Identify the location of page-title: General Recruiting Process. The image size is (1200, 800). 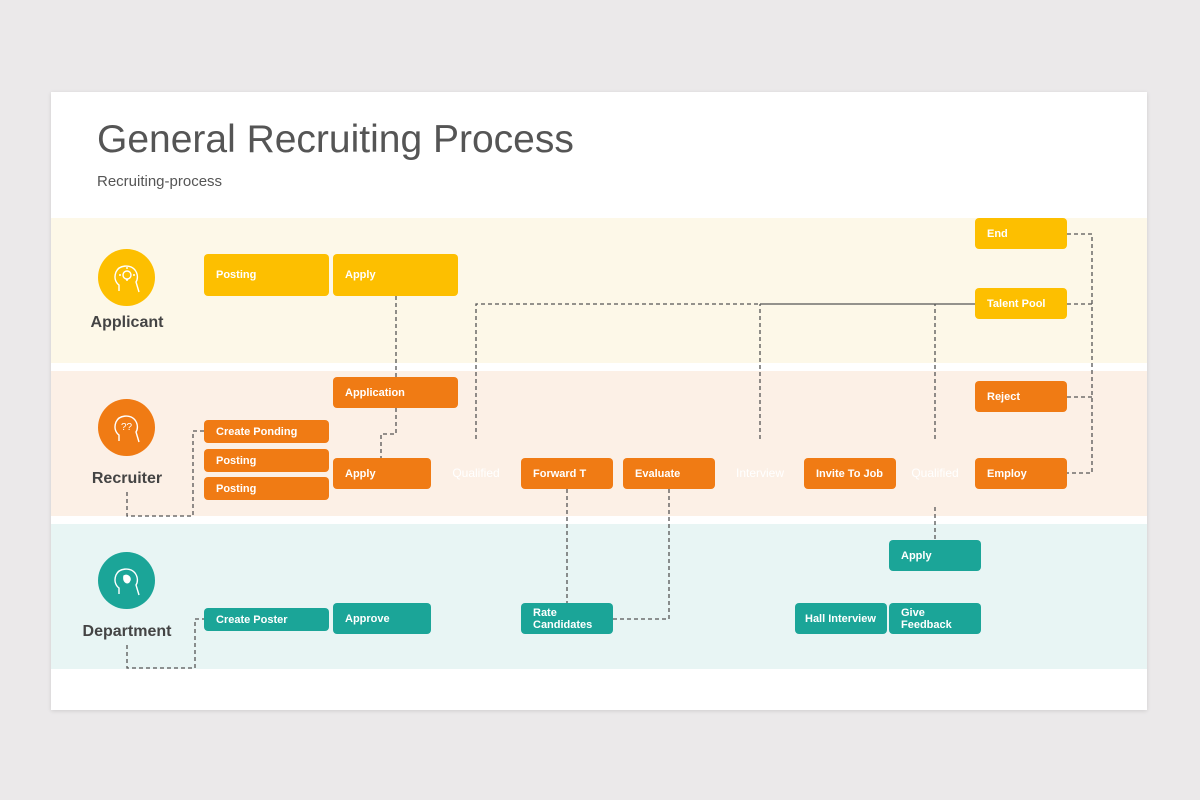
(335, 139).